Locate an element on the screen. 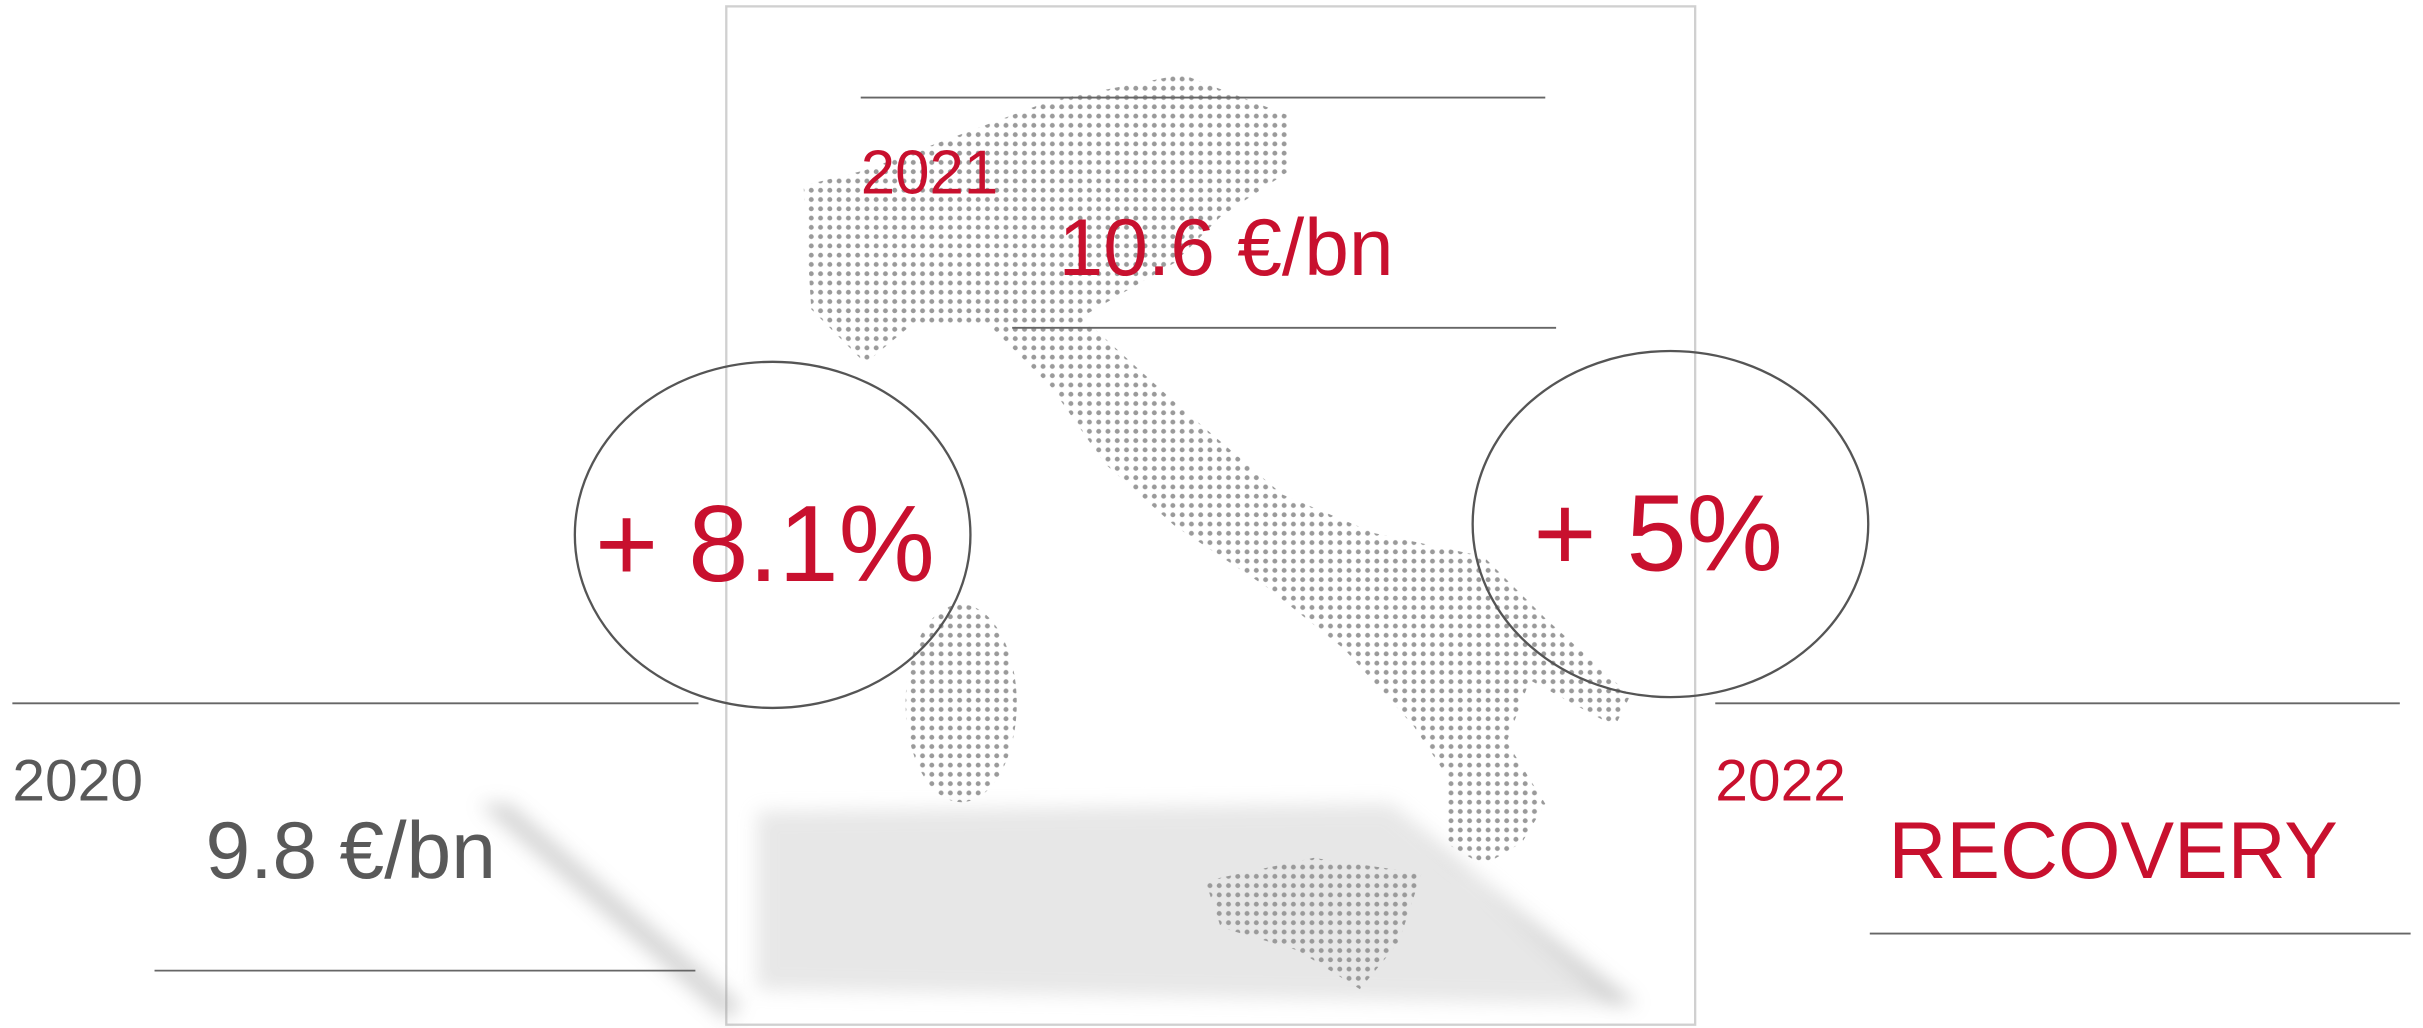 This screenshot has height=1028, width=2423. growth-label: + 8.1% is located at coordinates (765, 543).